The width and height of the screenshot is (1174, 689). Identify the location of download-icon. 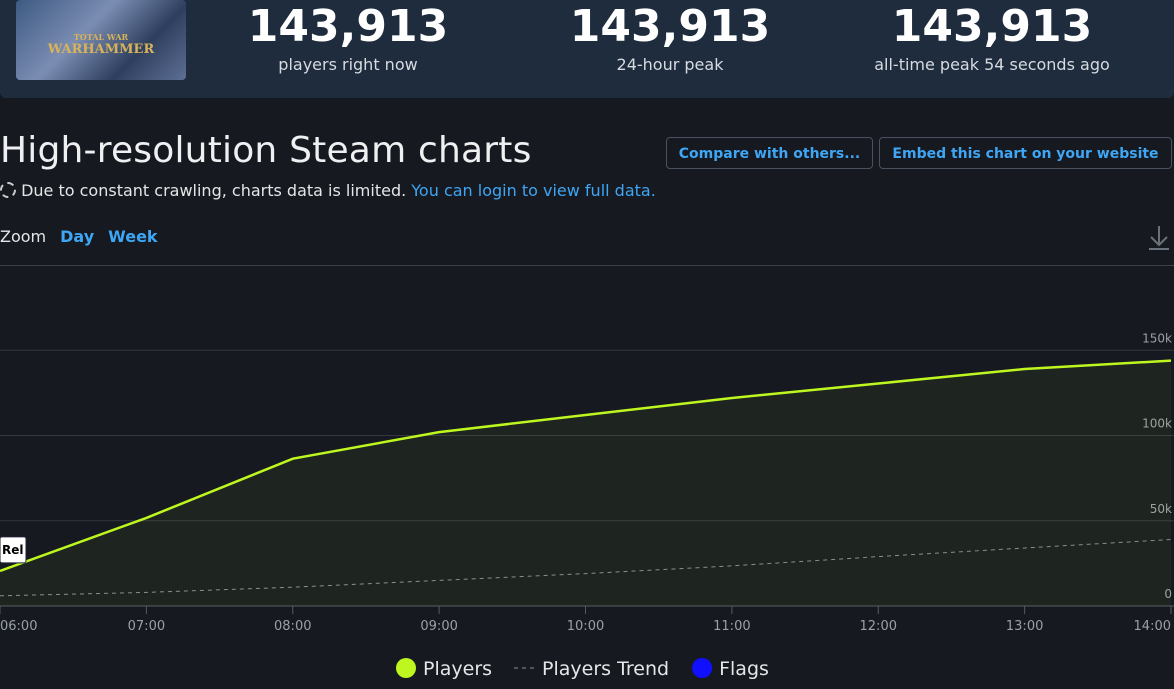
(1159, 238).